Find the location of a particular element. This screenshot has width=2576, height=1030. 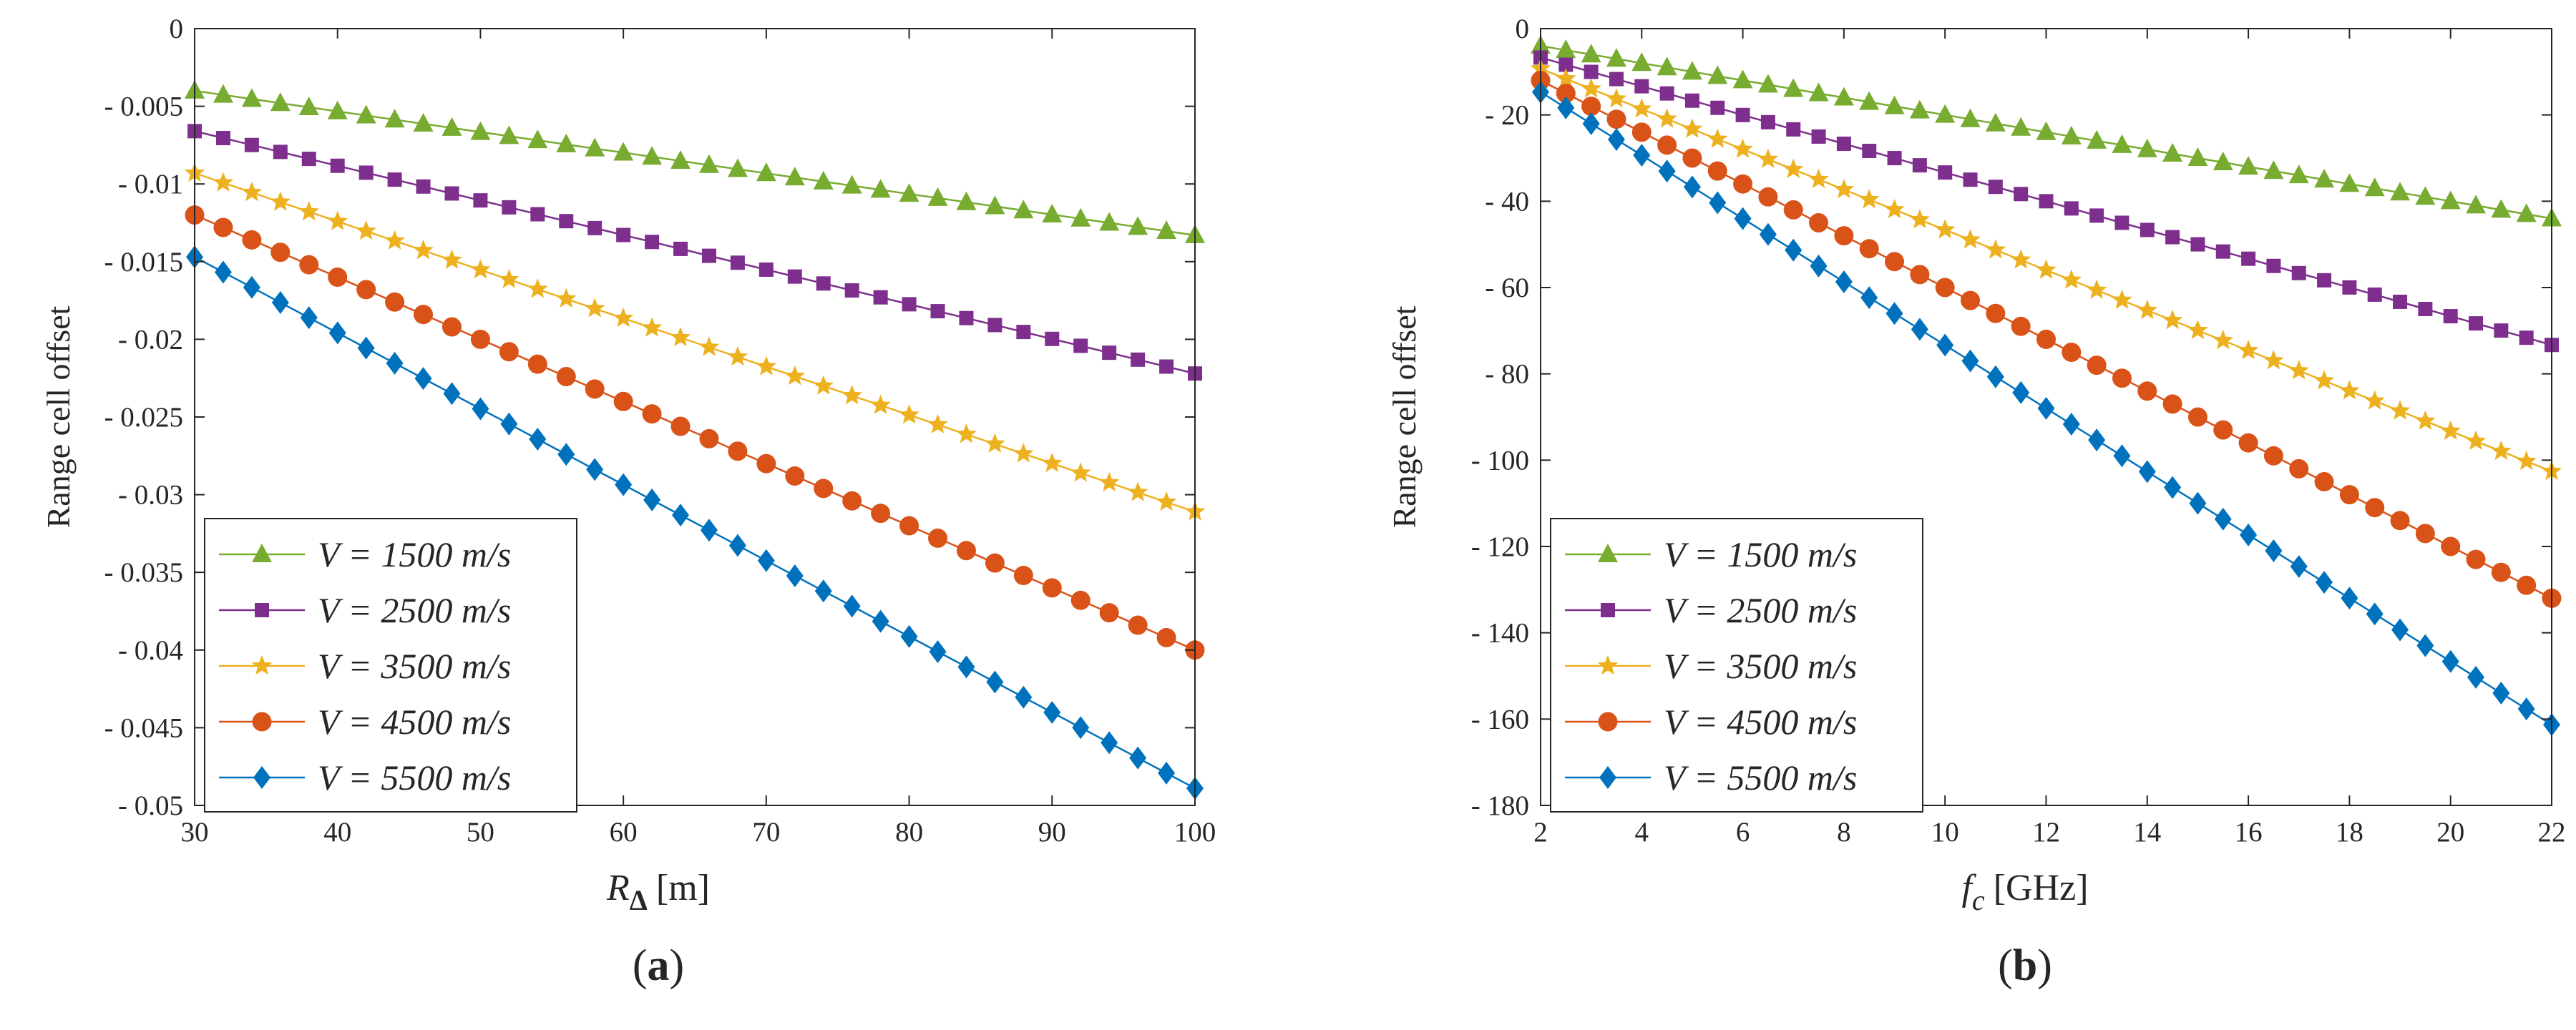

legend-label: V = 1500 m/s is located at coordinates (1760, 554).